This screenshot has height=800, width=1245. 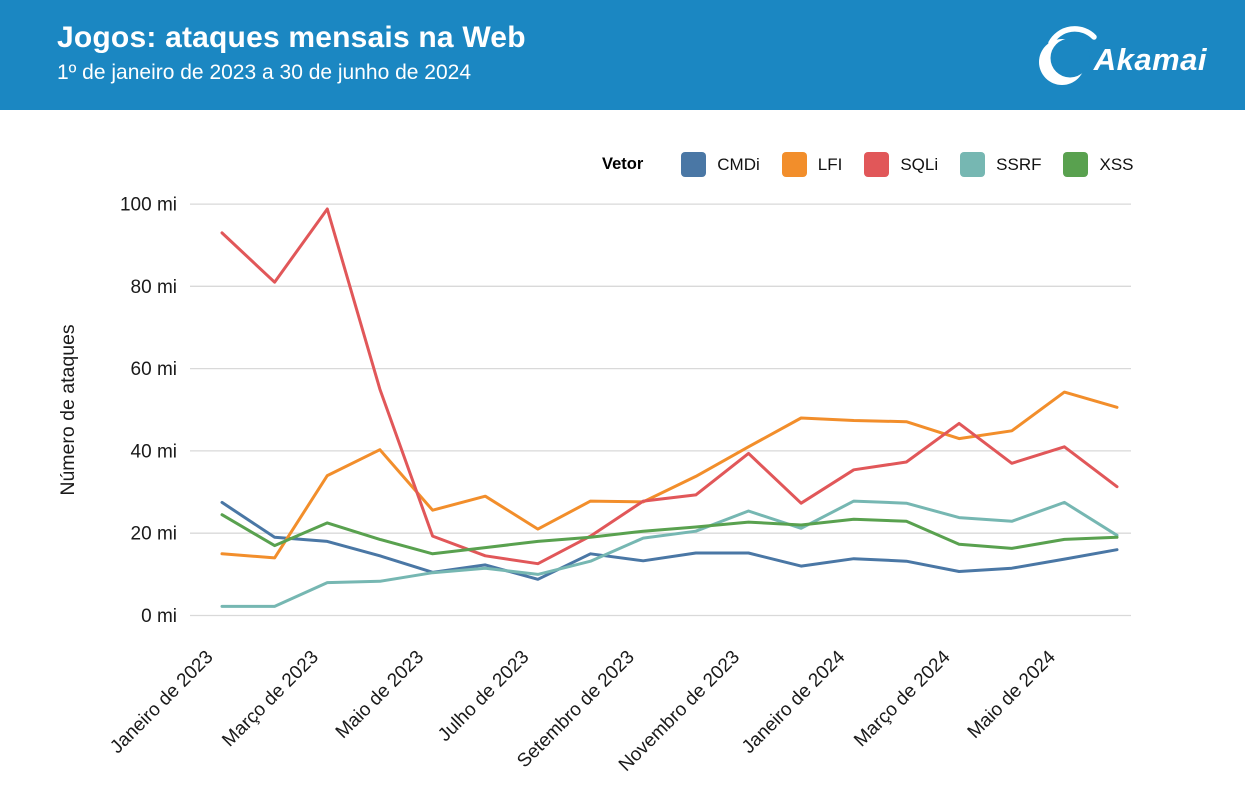 I want to click on y-tick-label: 100 mi, so click(x=148, y=205).